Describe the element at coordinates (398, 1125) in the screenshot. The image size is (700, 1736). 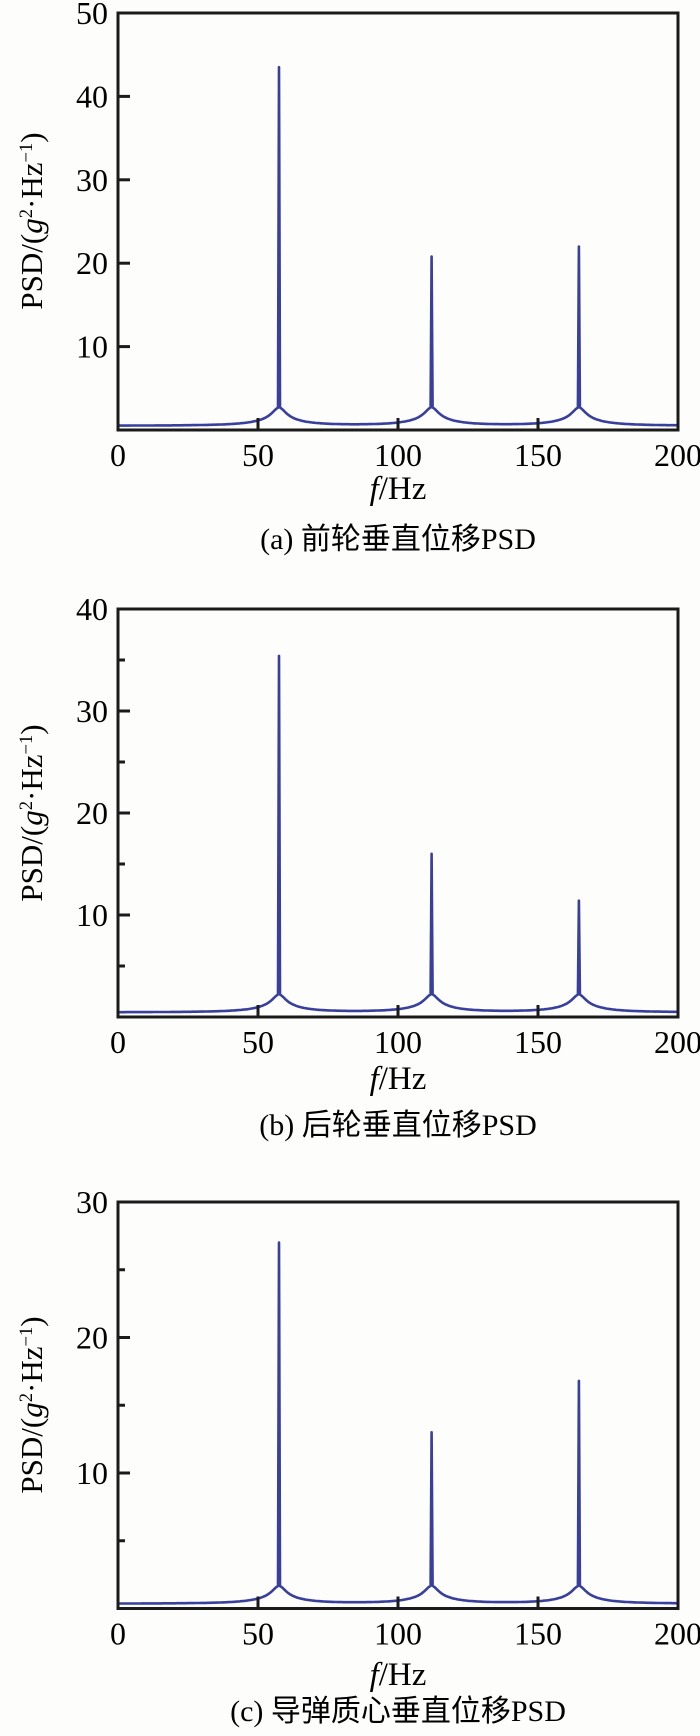
I see `chart-caption-b: (b) 后轮垂直位移PSD` at that location.